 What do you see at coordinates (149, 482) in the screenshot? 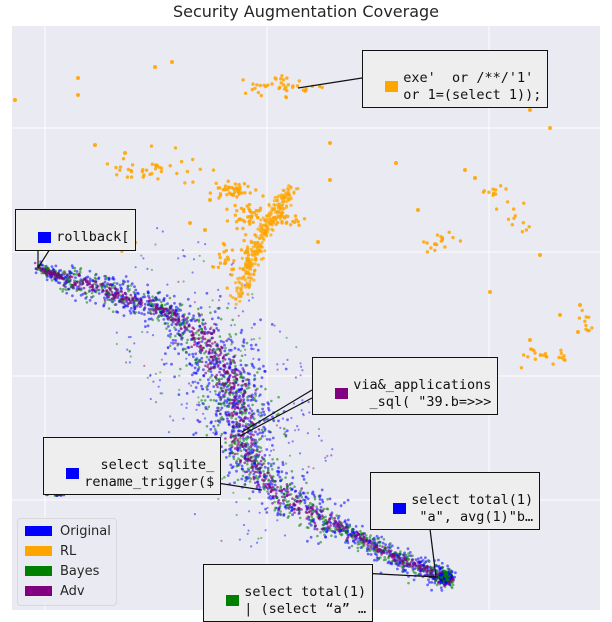
I see `annotation-line: rename_trigger($` at bounding box center [149, 482].